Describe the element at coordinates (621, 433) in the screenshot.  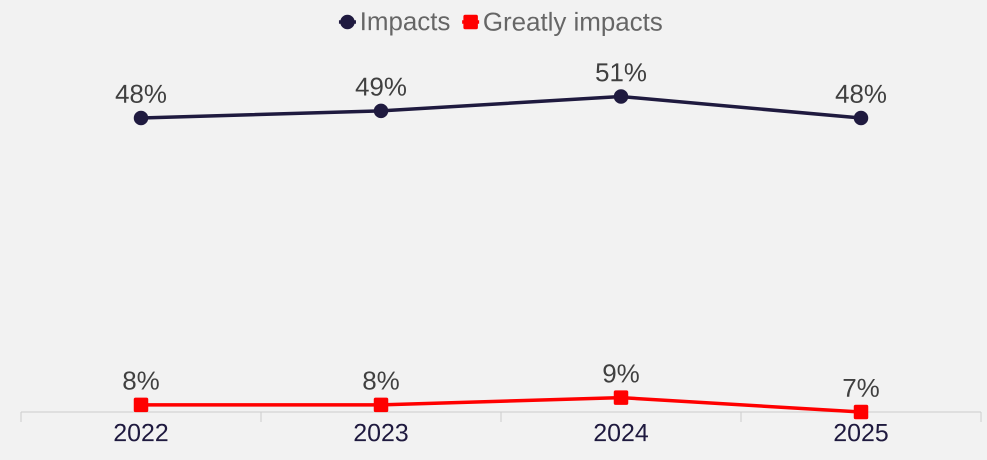
I see `x-tick-label: 2024` at that location.